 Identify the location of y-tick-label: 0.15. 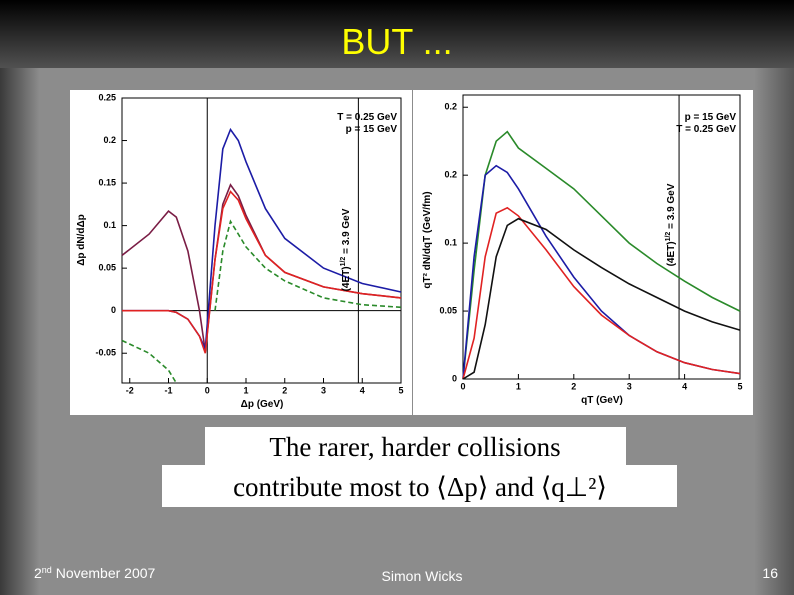
(107, 182).